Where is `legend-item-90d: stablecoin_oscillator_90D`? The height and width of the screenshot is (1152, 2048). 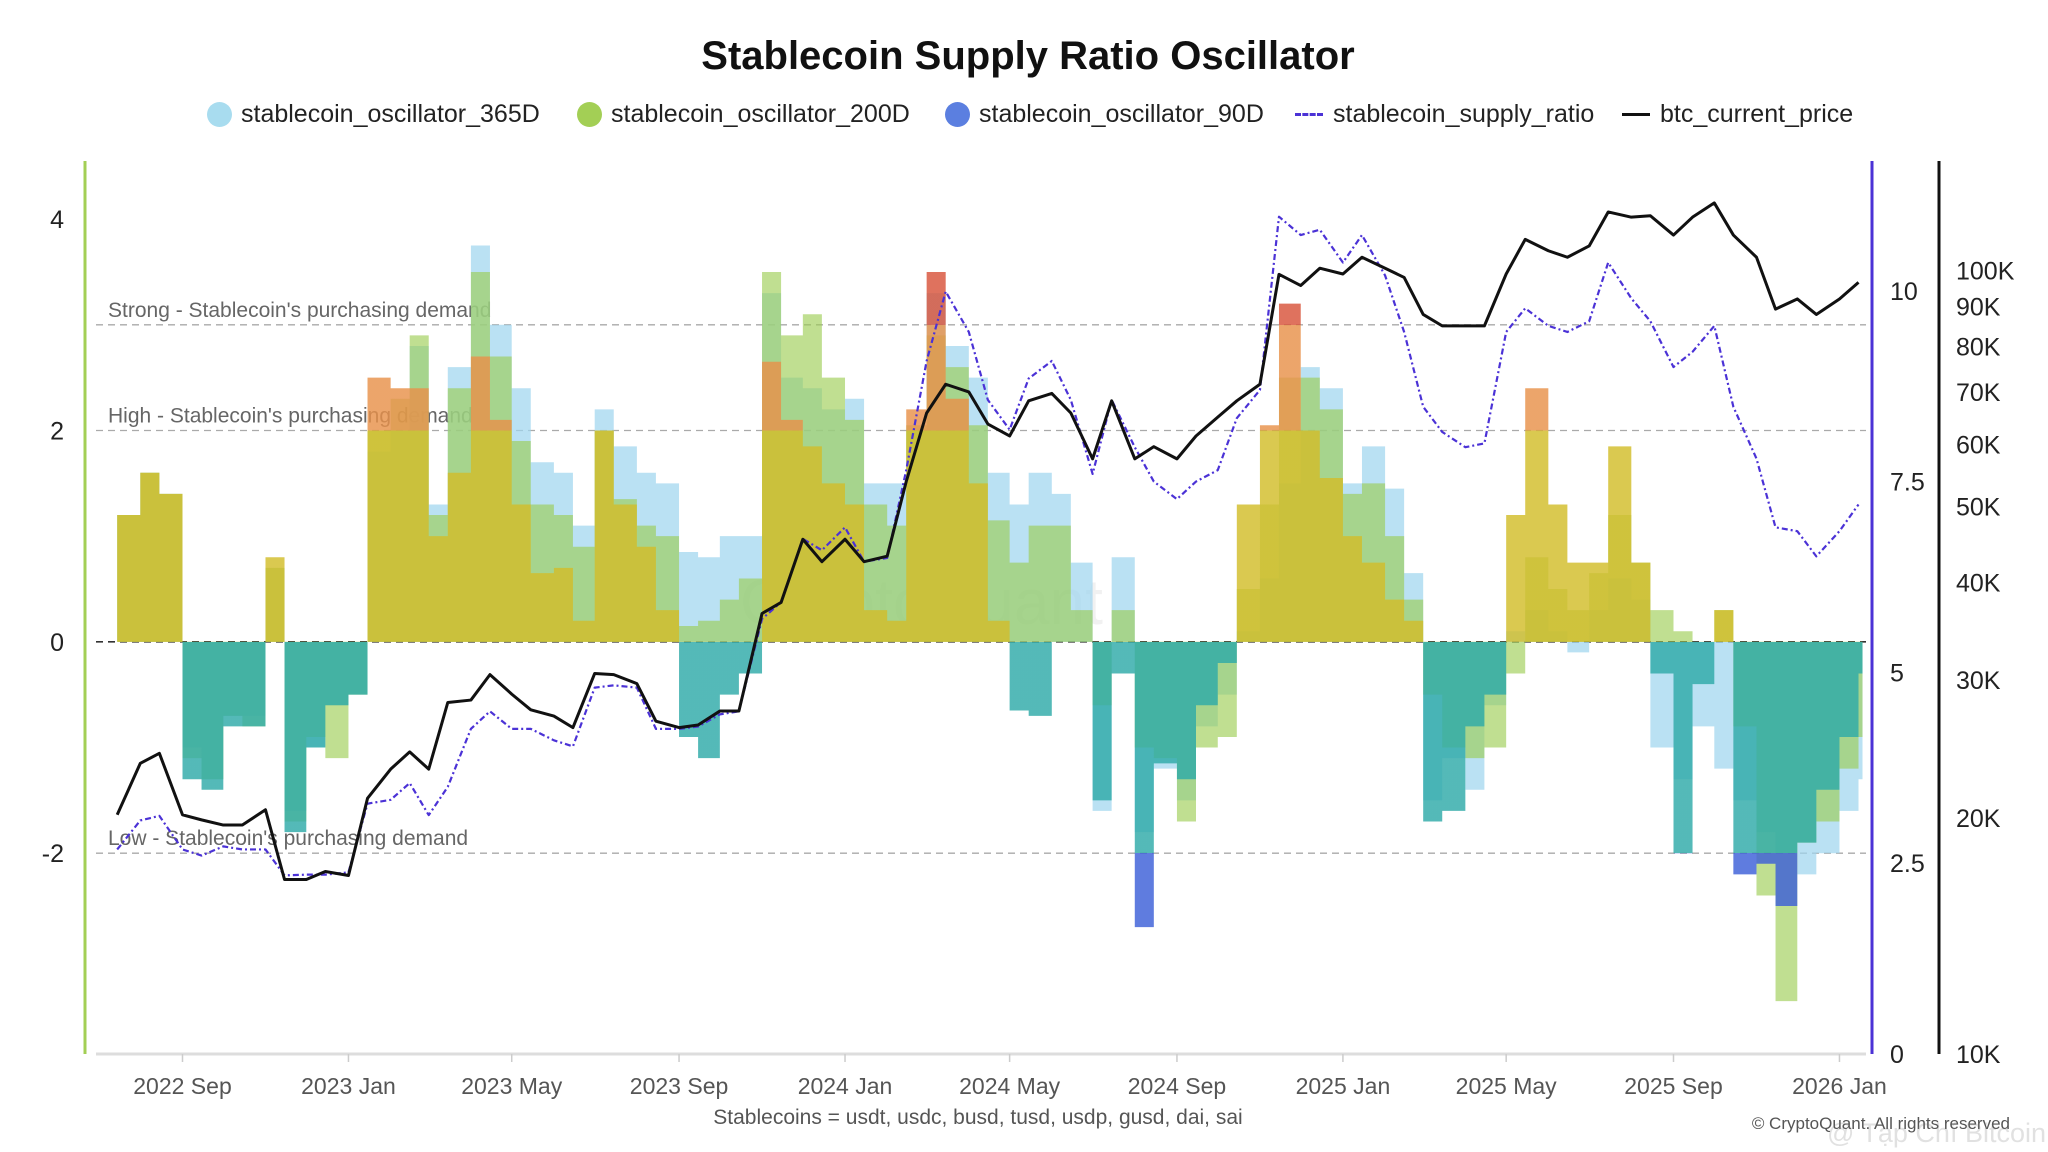 legend-item-90d: stablecoin_oscillator_90D is located at coordinates (1104, 114).